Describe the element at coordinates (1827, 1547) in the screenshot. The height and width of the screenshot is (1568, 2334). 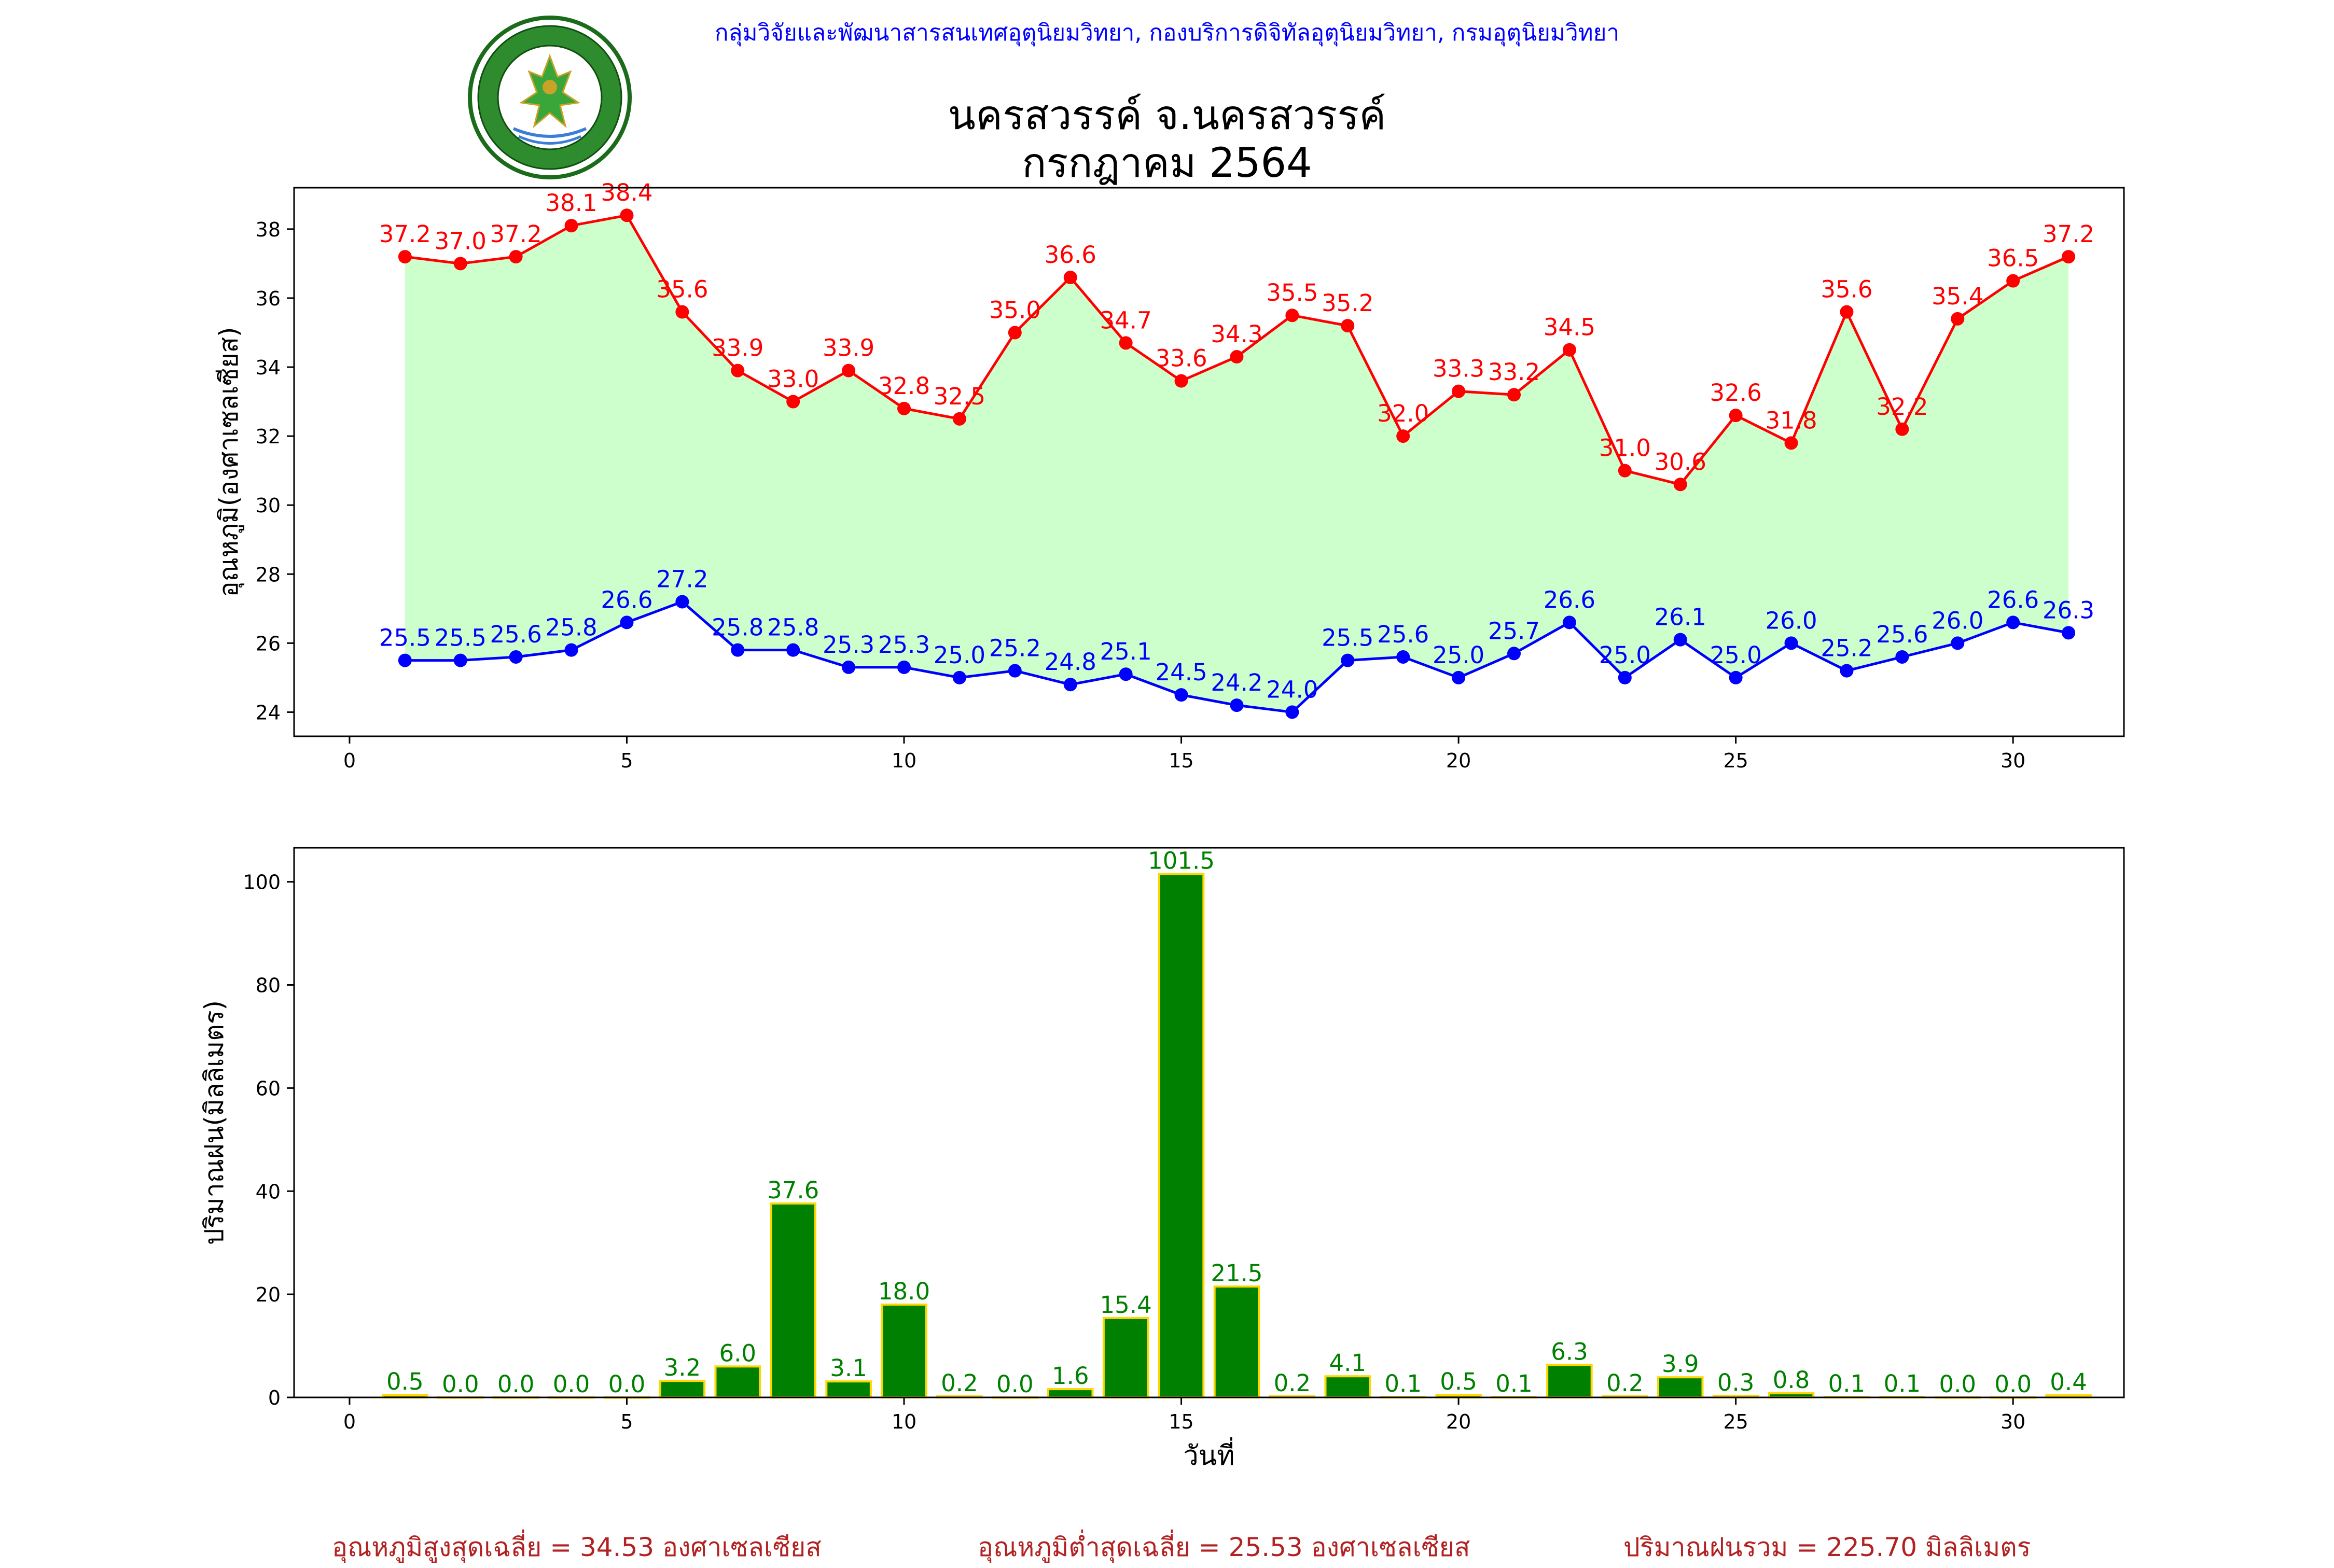
I see `total-rainfall: ปริมาณฝนรวม = 225.70 มิลลิเมตร` at that location.